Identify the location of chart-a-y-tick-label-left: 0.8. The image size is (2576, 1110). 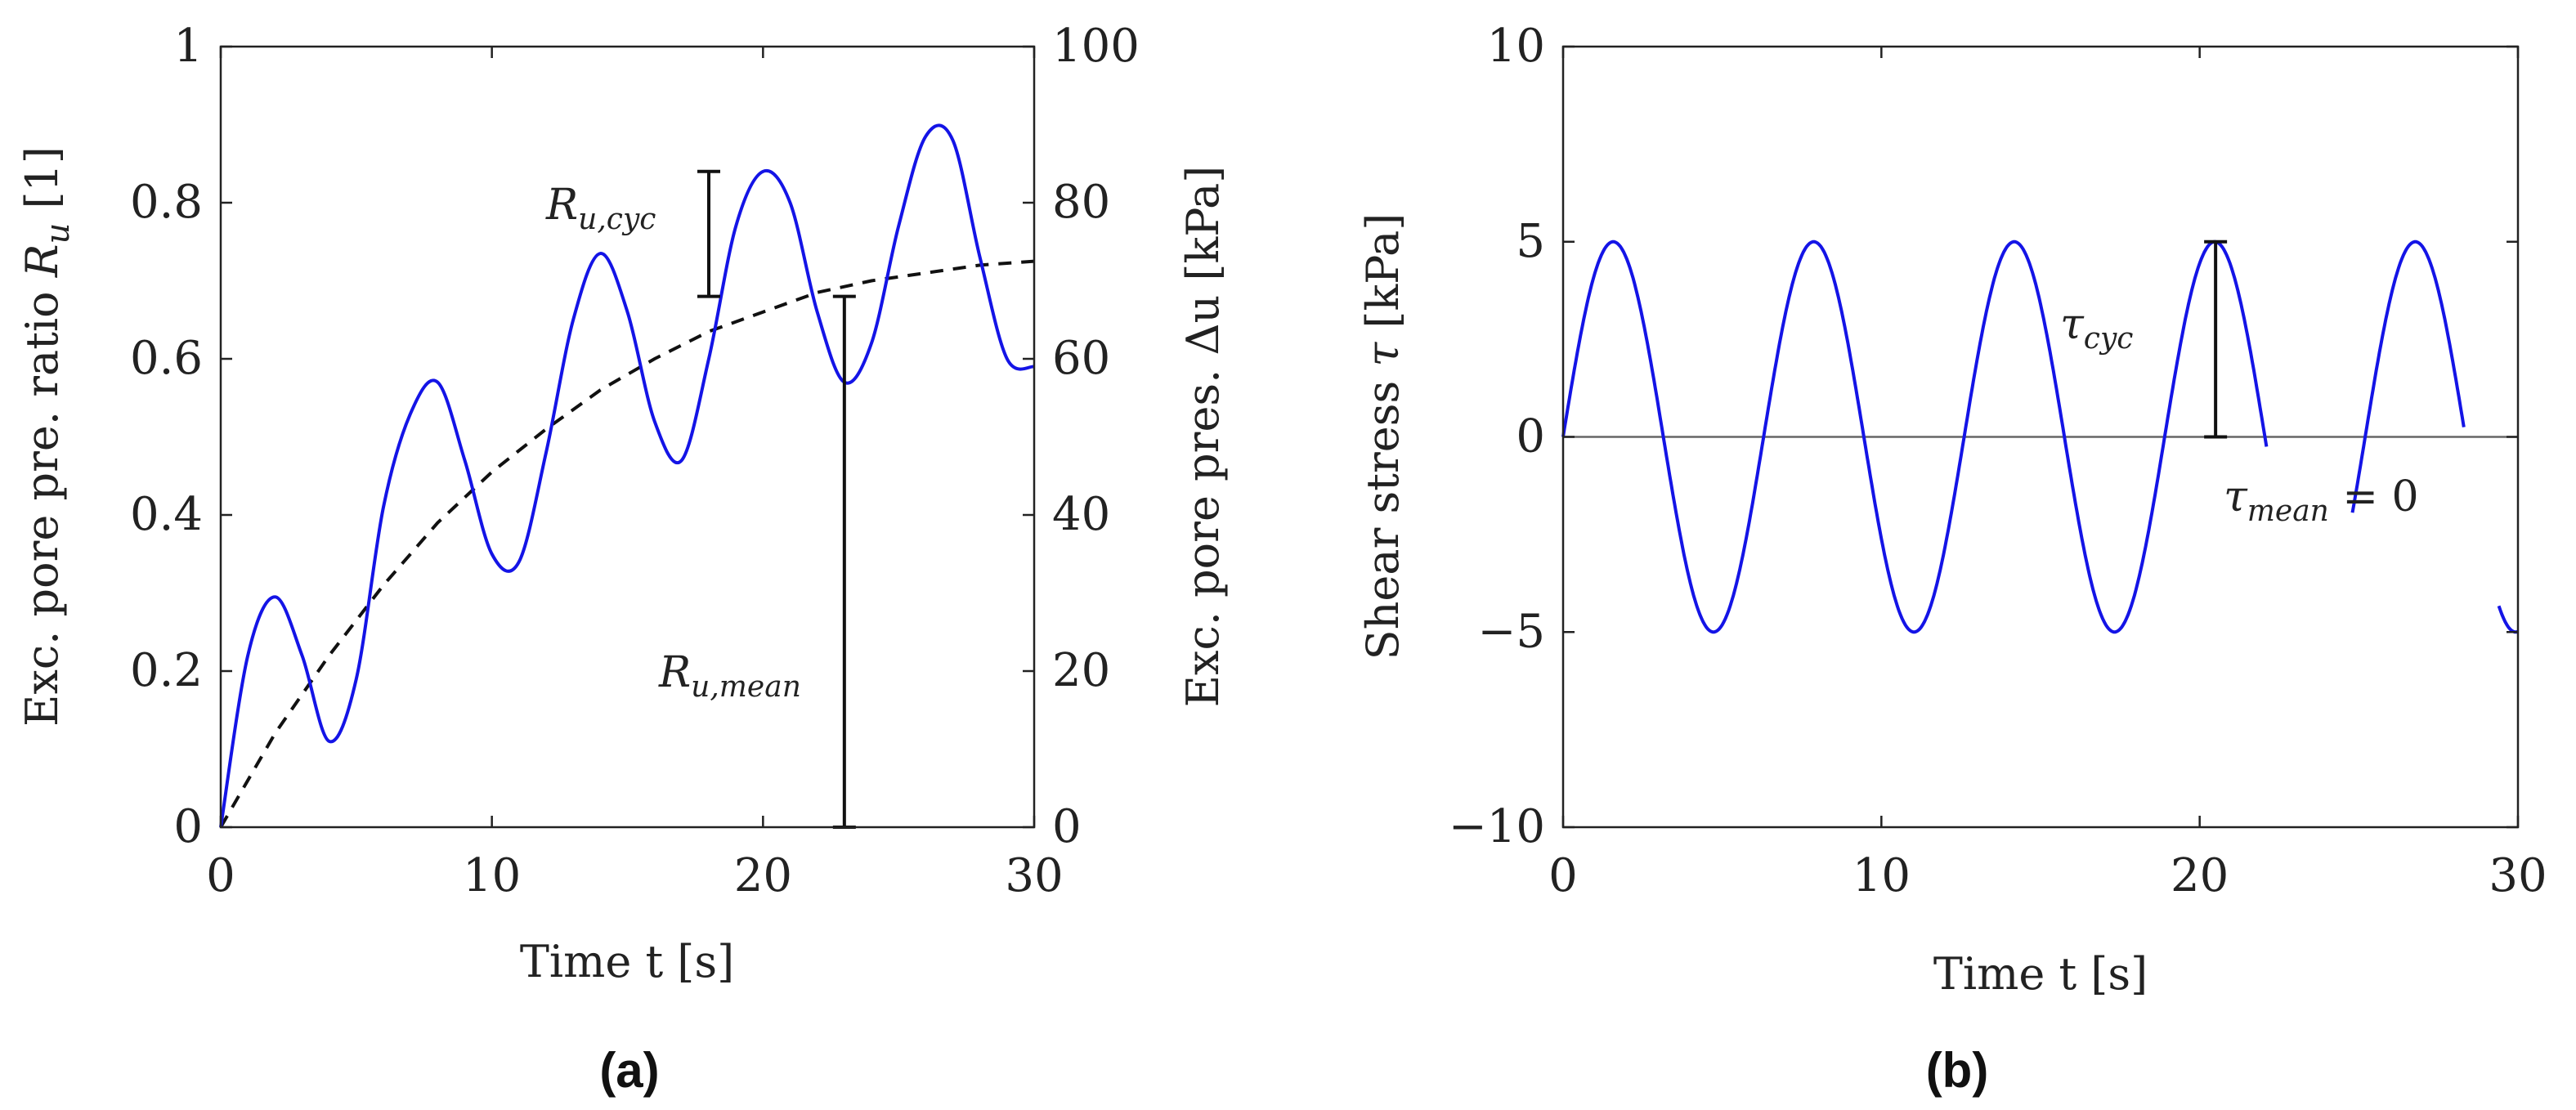
(166, 202).